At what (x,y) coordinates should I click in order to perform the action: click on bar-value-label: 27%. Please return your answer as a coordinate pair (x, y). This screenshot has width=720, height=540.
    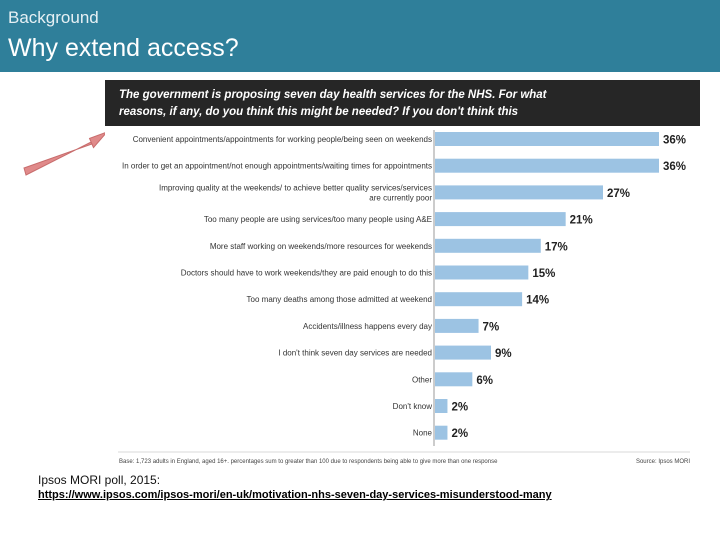
    Looking at the image, I should click on (618, 194).